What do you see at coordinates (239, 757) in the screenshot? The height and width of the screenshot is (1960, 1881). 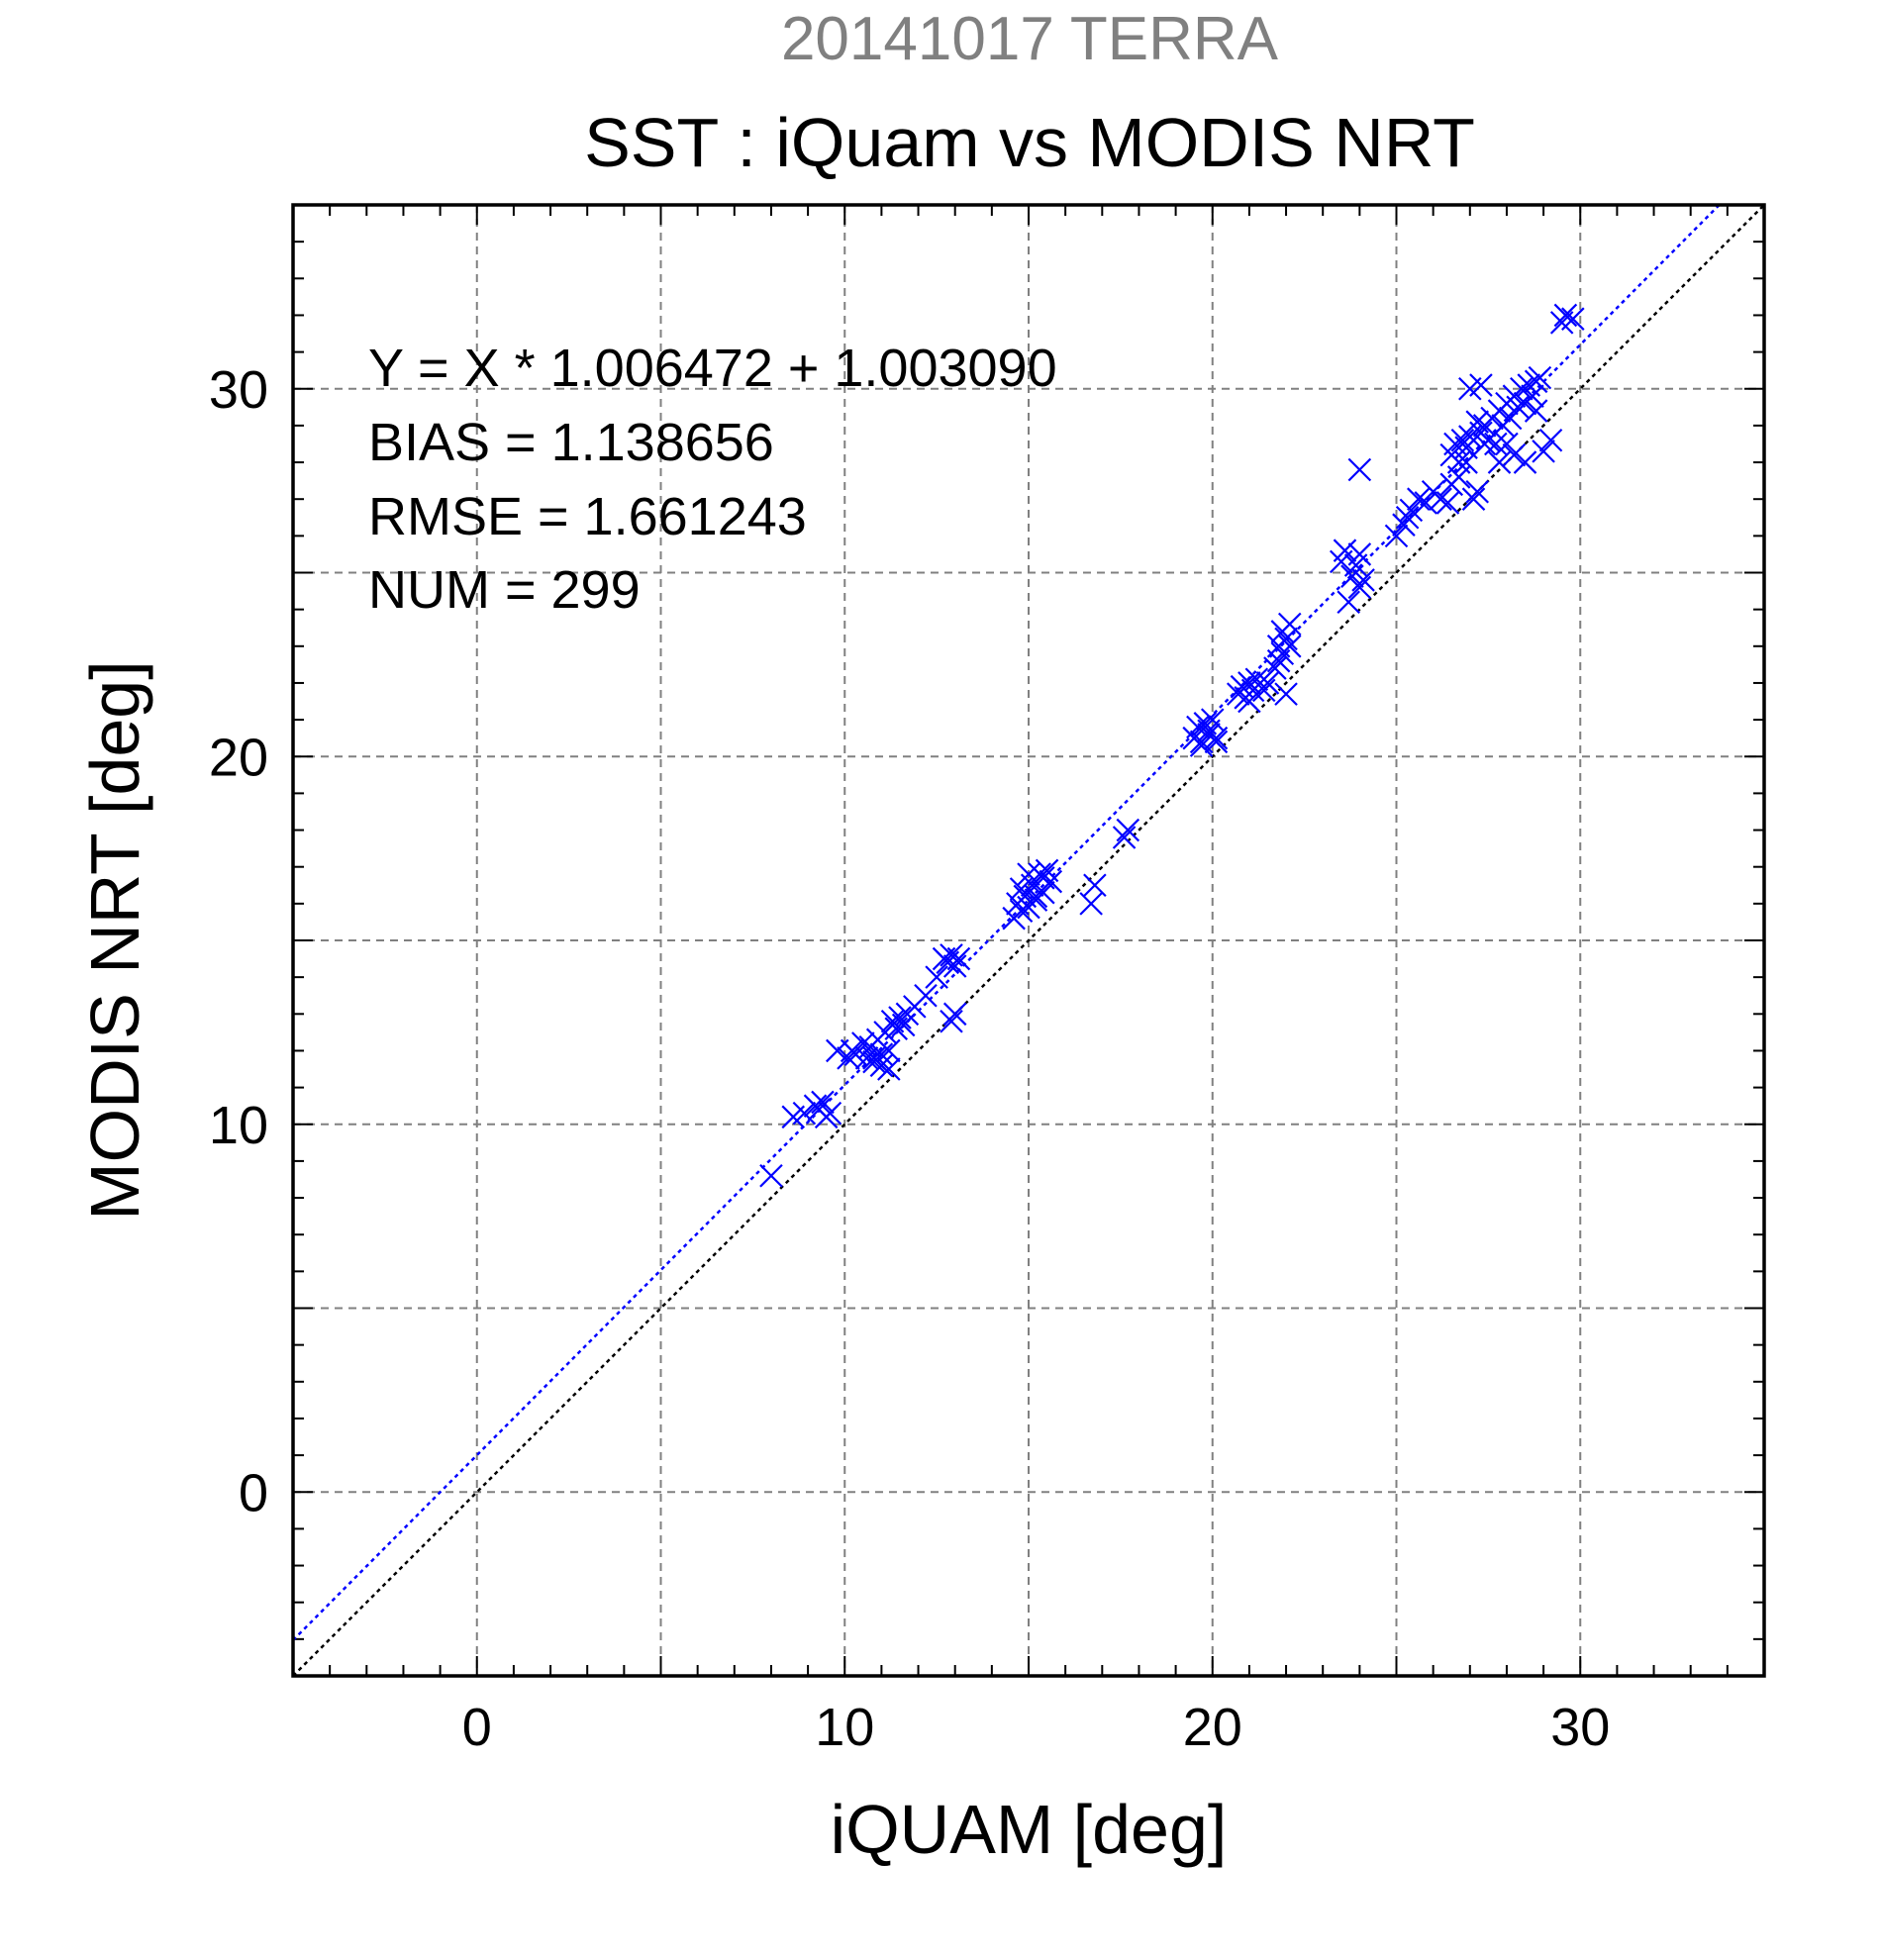 I see `y-tick-label: 20` at bounding box center [239, 757].